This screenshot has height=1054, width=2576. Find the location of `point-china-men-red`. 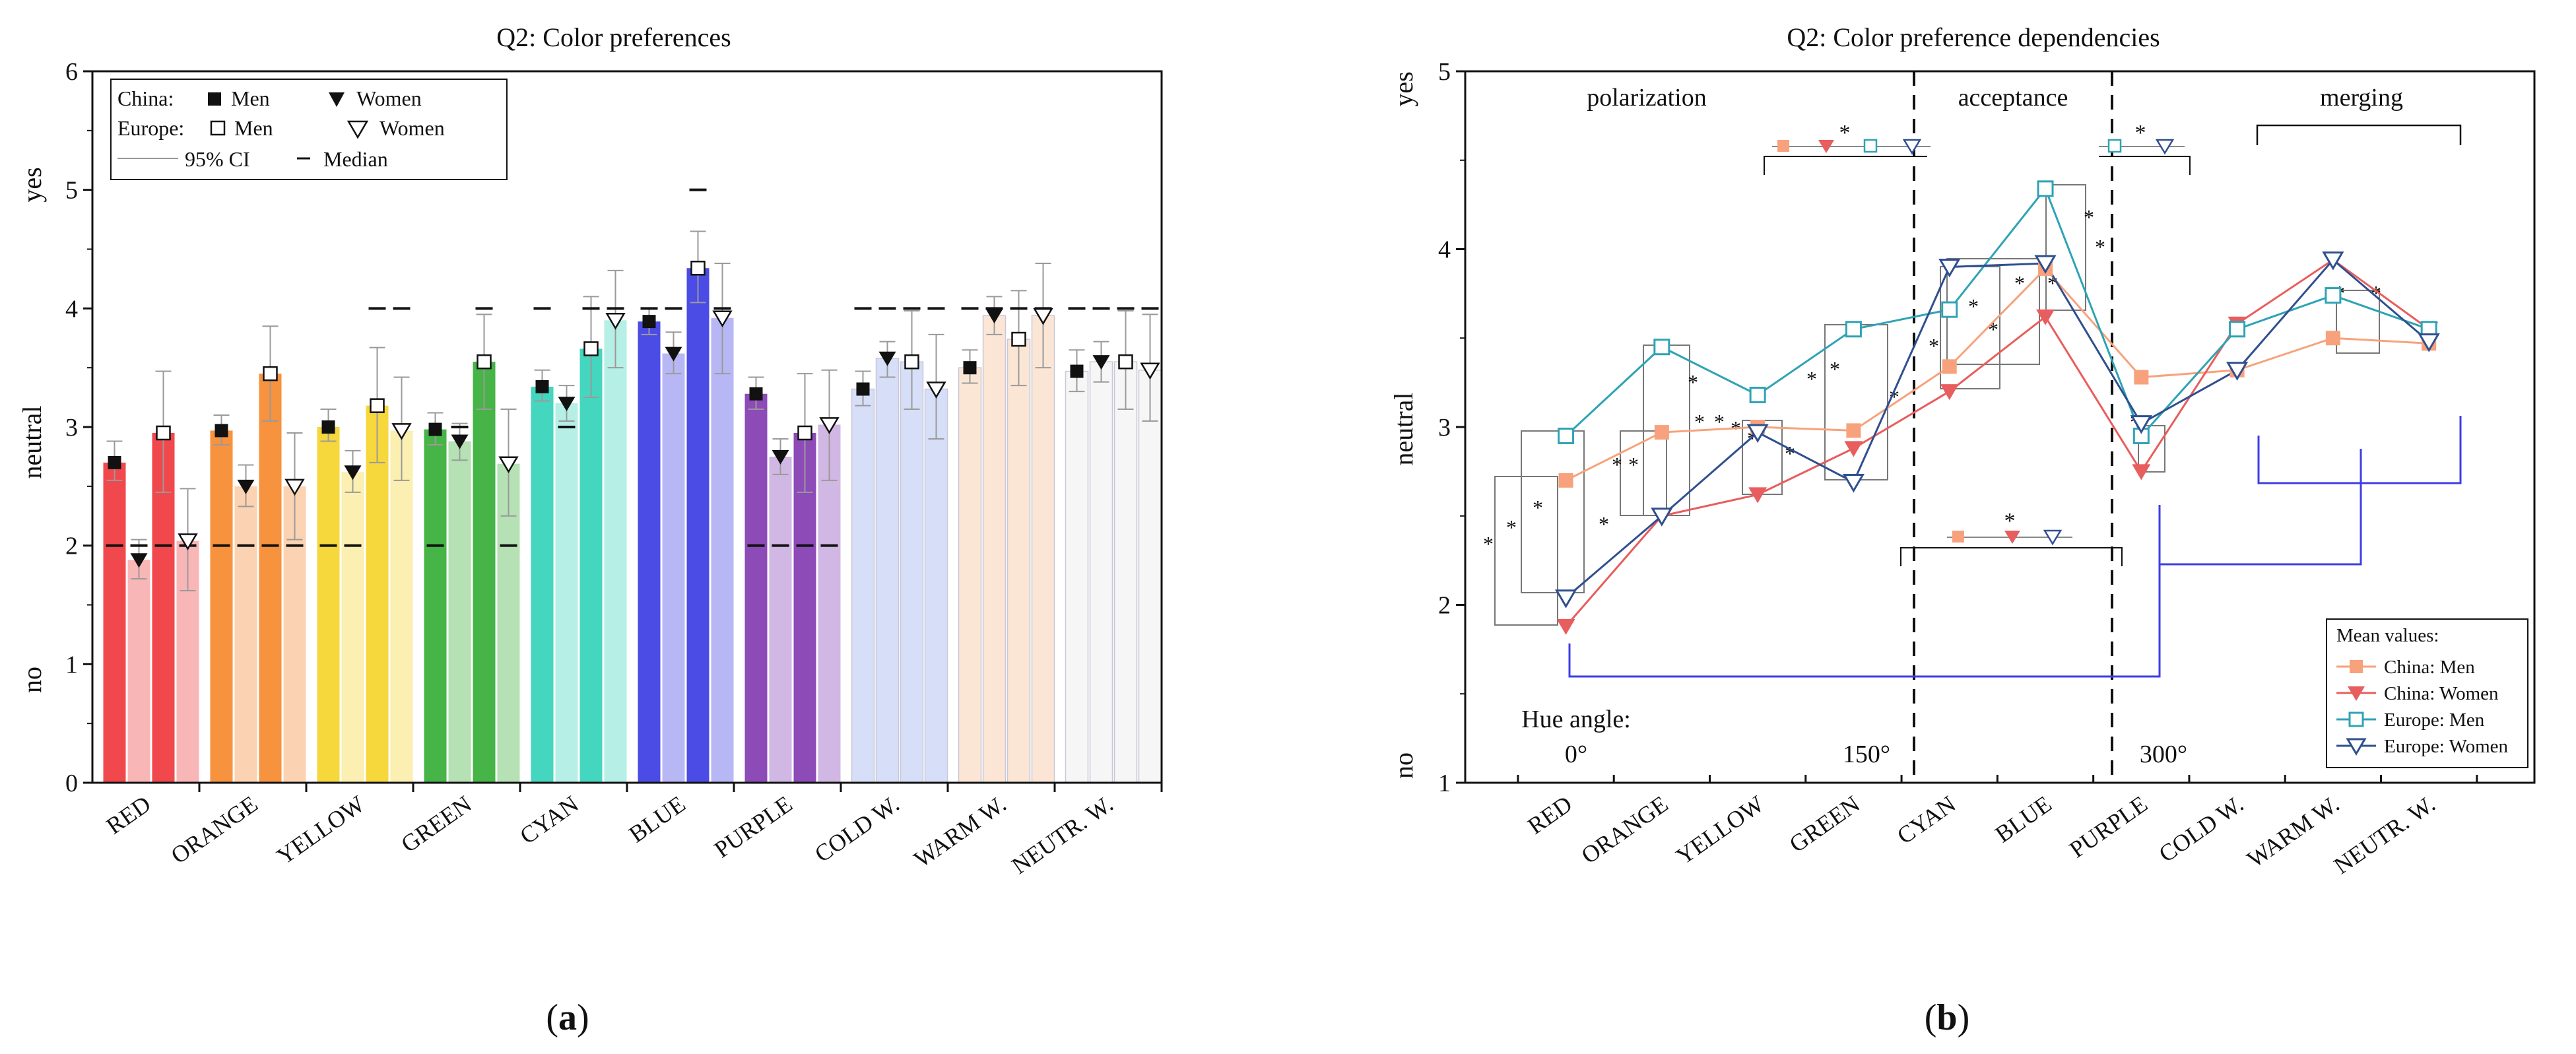

point-china-men-red is located at coordinates (1565, 480).